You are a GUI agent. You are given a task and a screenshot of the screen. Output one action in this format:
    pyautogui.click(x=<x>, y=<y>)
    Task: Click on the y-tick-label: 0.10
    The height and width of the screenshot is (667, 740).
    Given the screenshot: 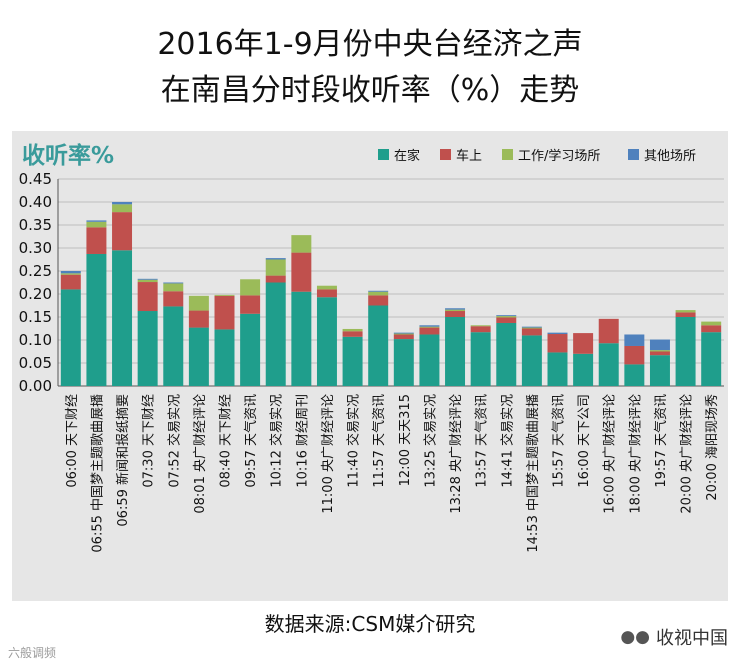 What is the action you would take?
    pyautogui.click(x=35, y=340)
    